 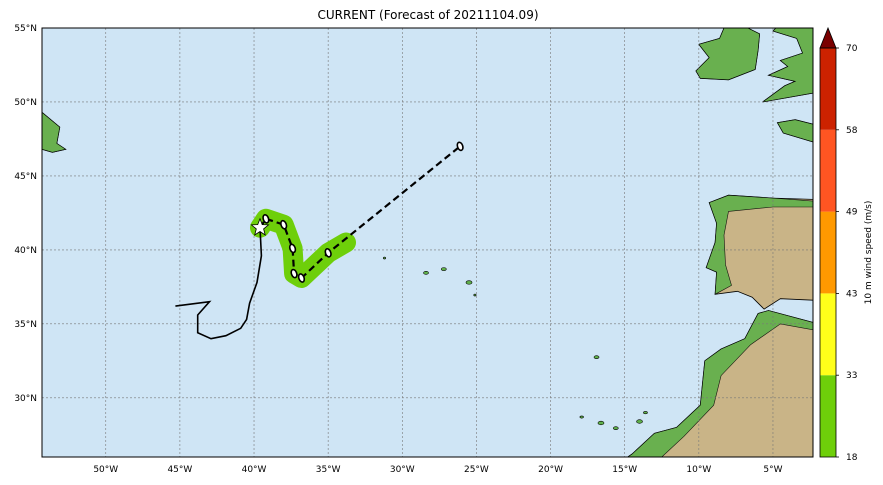 I want to click on colorbar-frame, so click(x=828, y=252).